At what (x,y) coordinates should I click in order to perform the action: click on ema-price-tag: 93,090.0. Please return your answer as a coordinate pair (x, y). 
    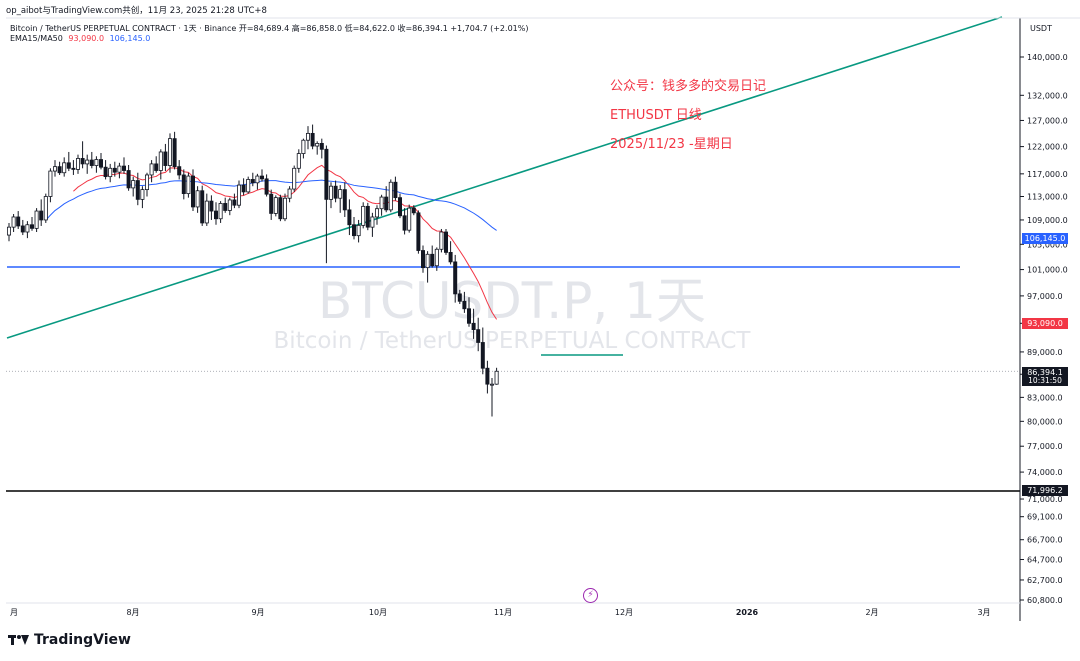
    Looking at the image, I should click on (1045, 323).